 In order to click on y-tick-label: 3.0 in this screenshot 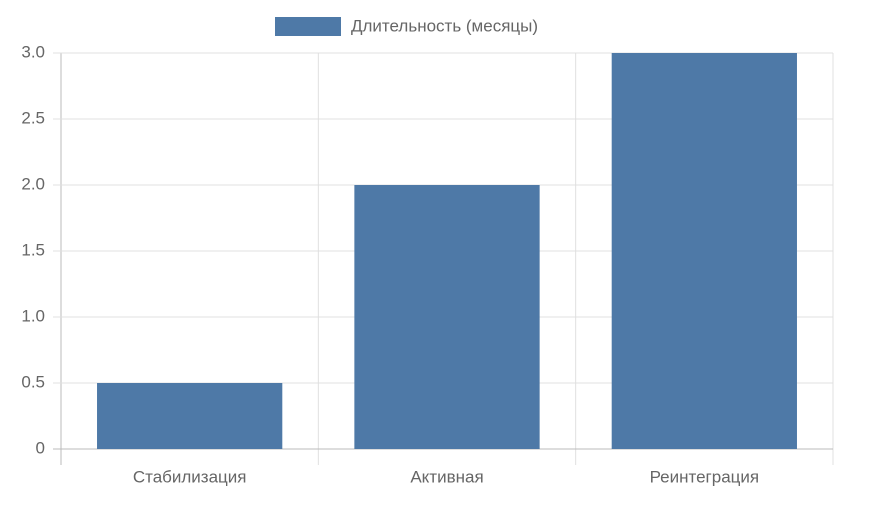, I will do `click(33, 51)`.